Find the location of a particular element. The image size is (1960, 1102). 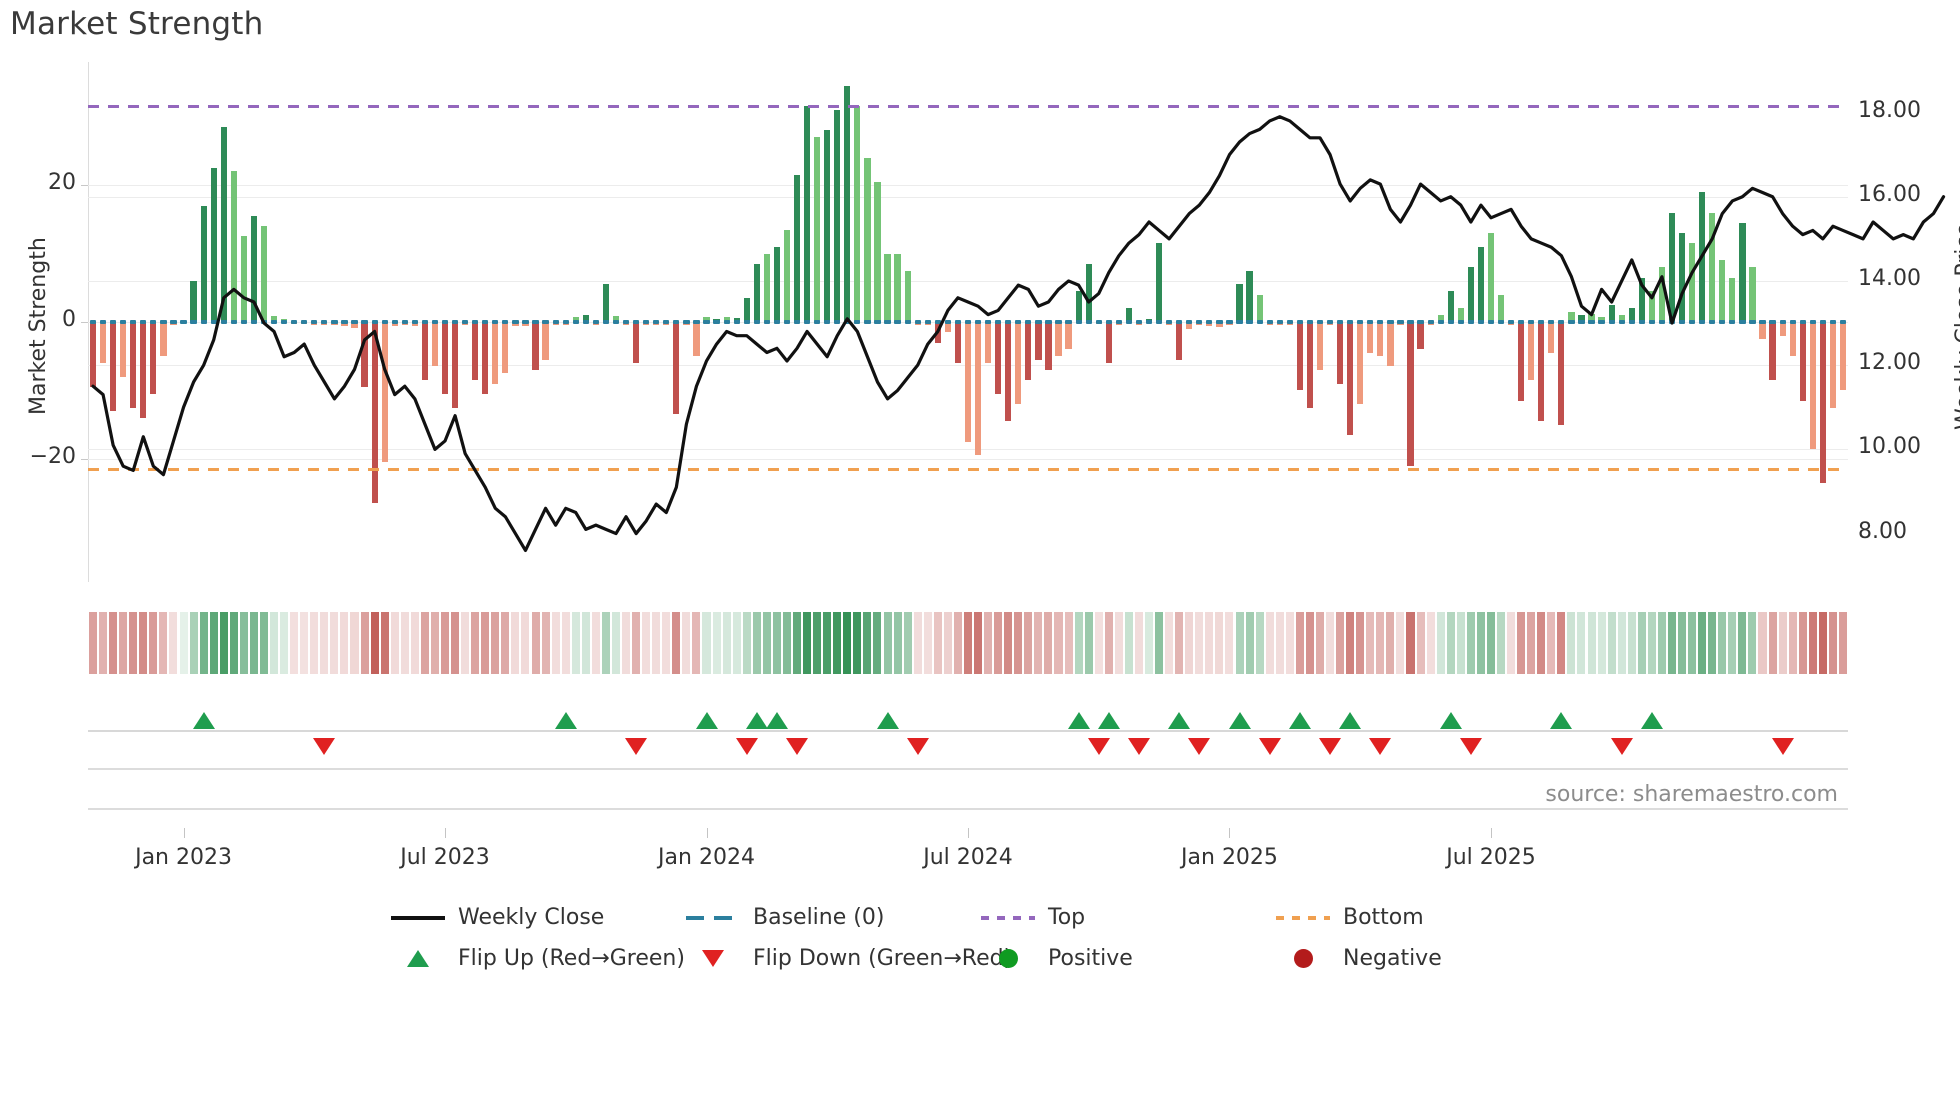

legend-item: Negative is located at coordinates (1422, 958).